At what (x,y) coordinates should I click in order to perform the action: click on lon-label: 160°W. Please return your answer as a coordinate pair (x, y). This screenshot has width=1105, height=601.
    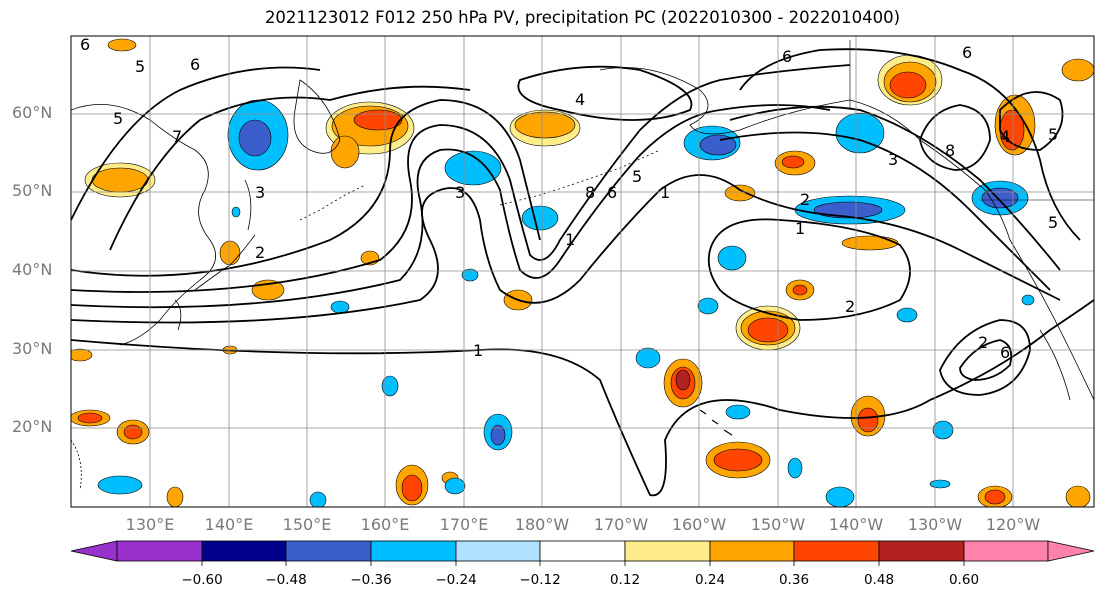
    Looking at the image, I should click on (699, 524).